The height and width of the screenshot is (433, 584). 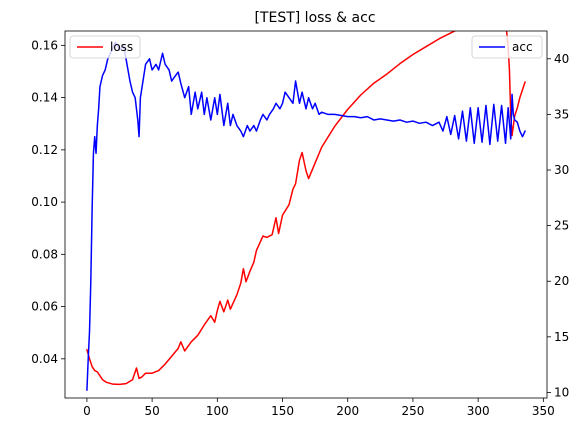 What do you see at coordinates (543, 411) in the screenshot?
I see `x-tick-label: 350` at bounding box center [543, 411].